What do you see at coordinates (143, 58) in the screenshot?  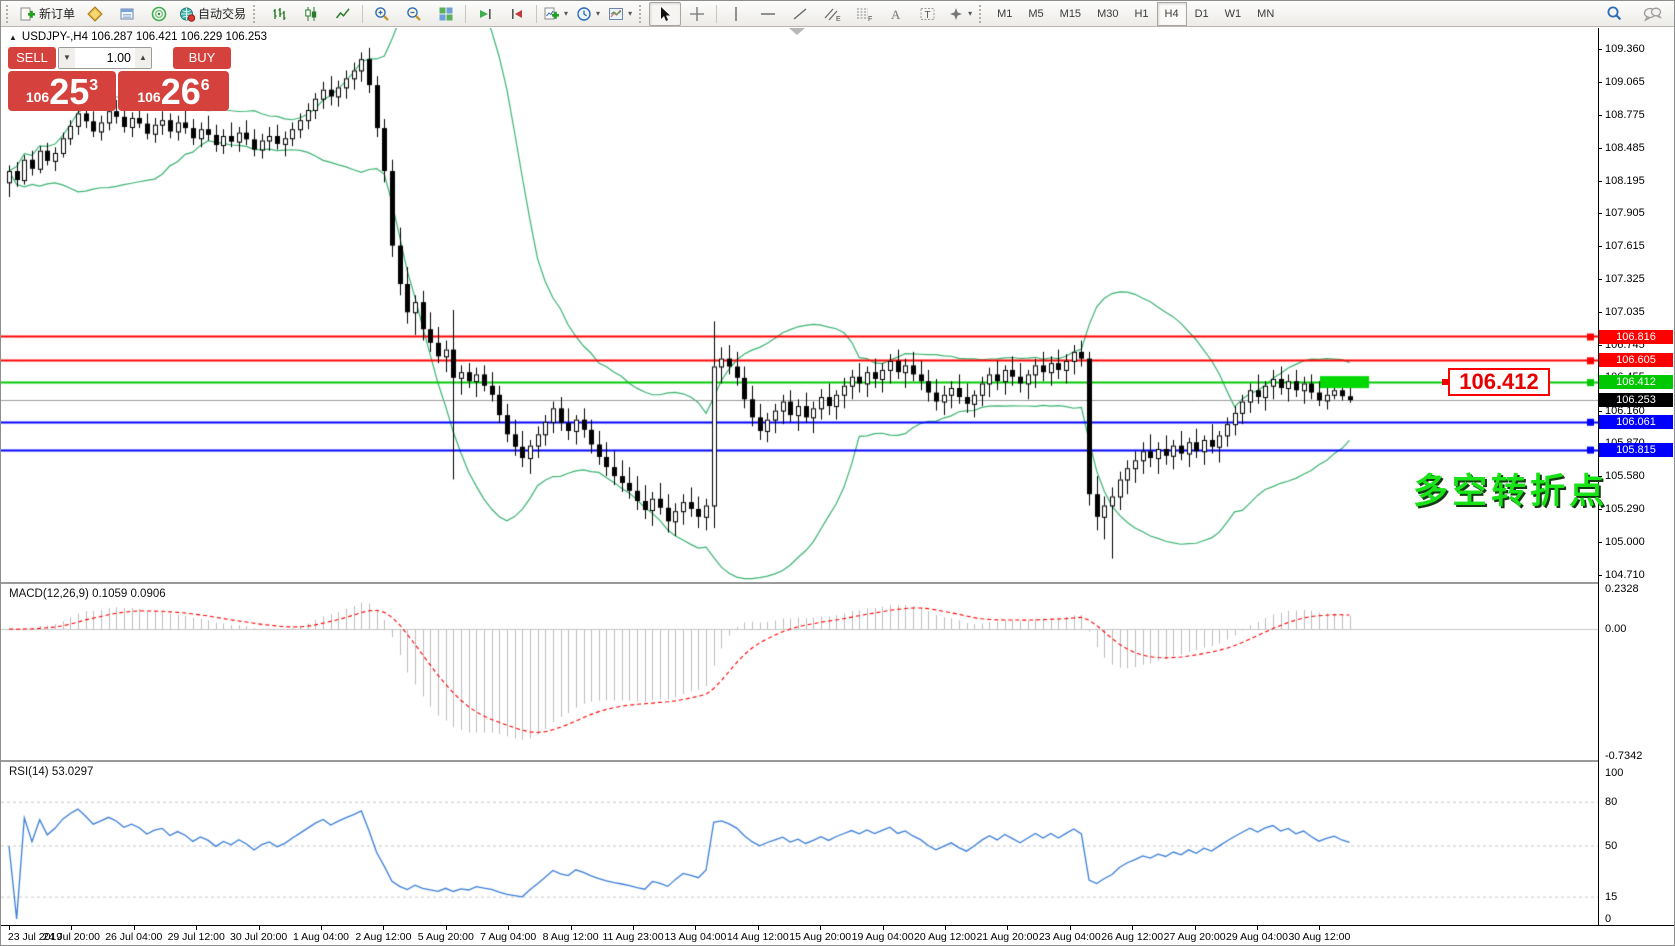 I see `volume-increase-button: ▲` at bounding box center [143, 58].